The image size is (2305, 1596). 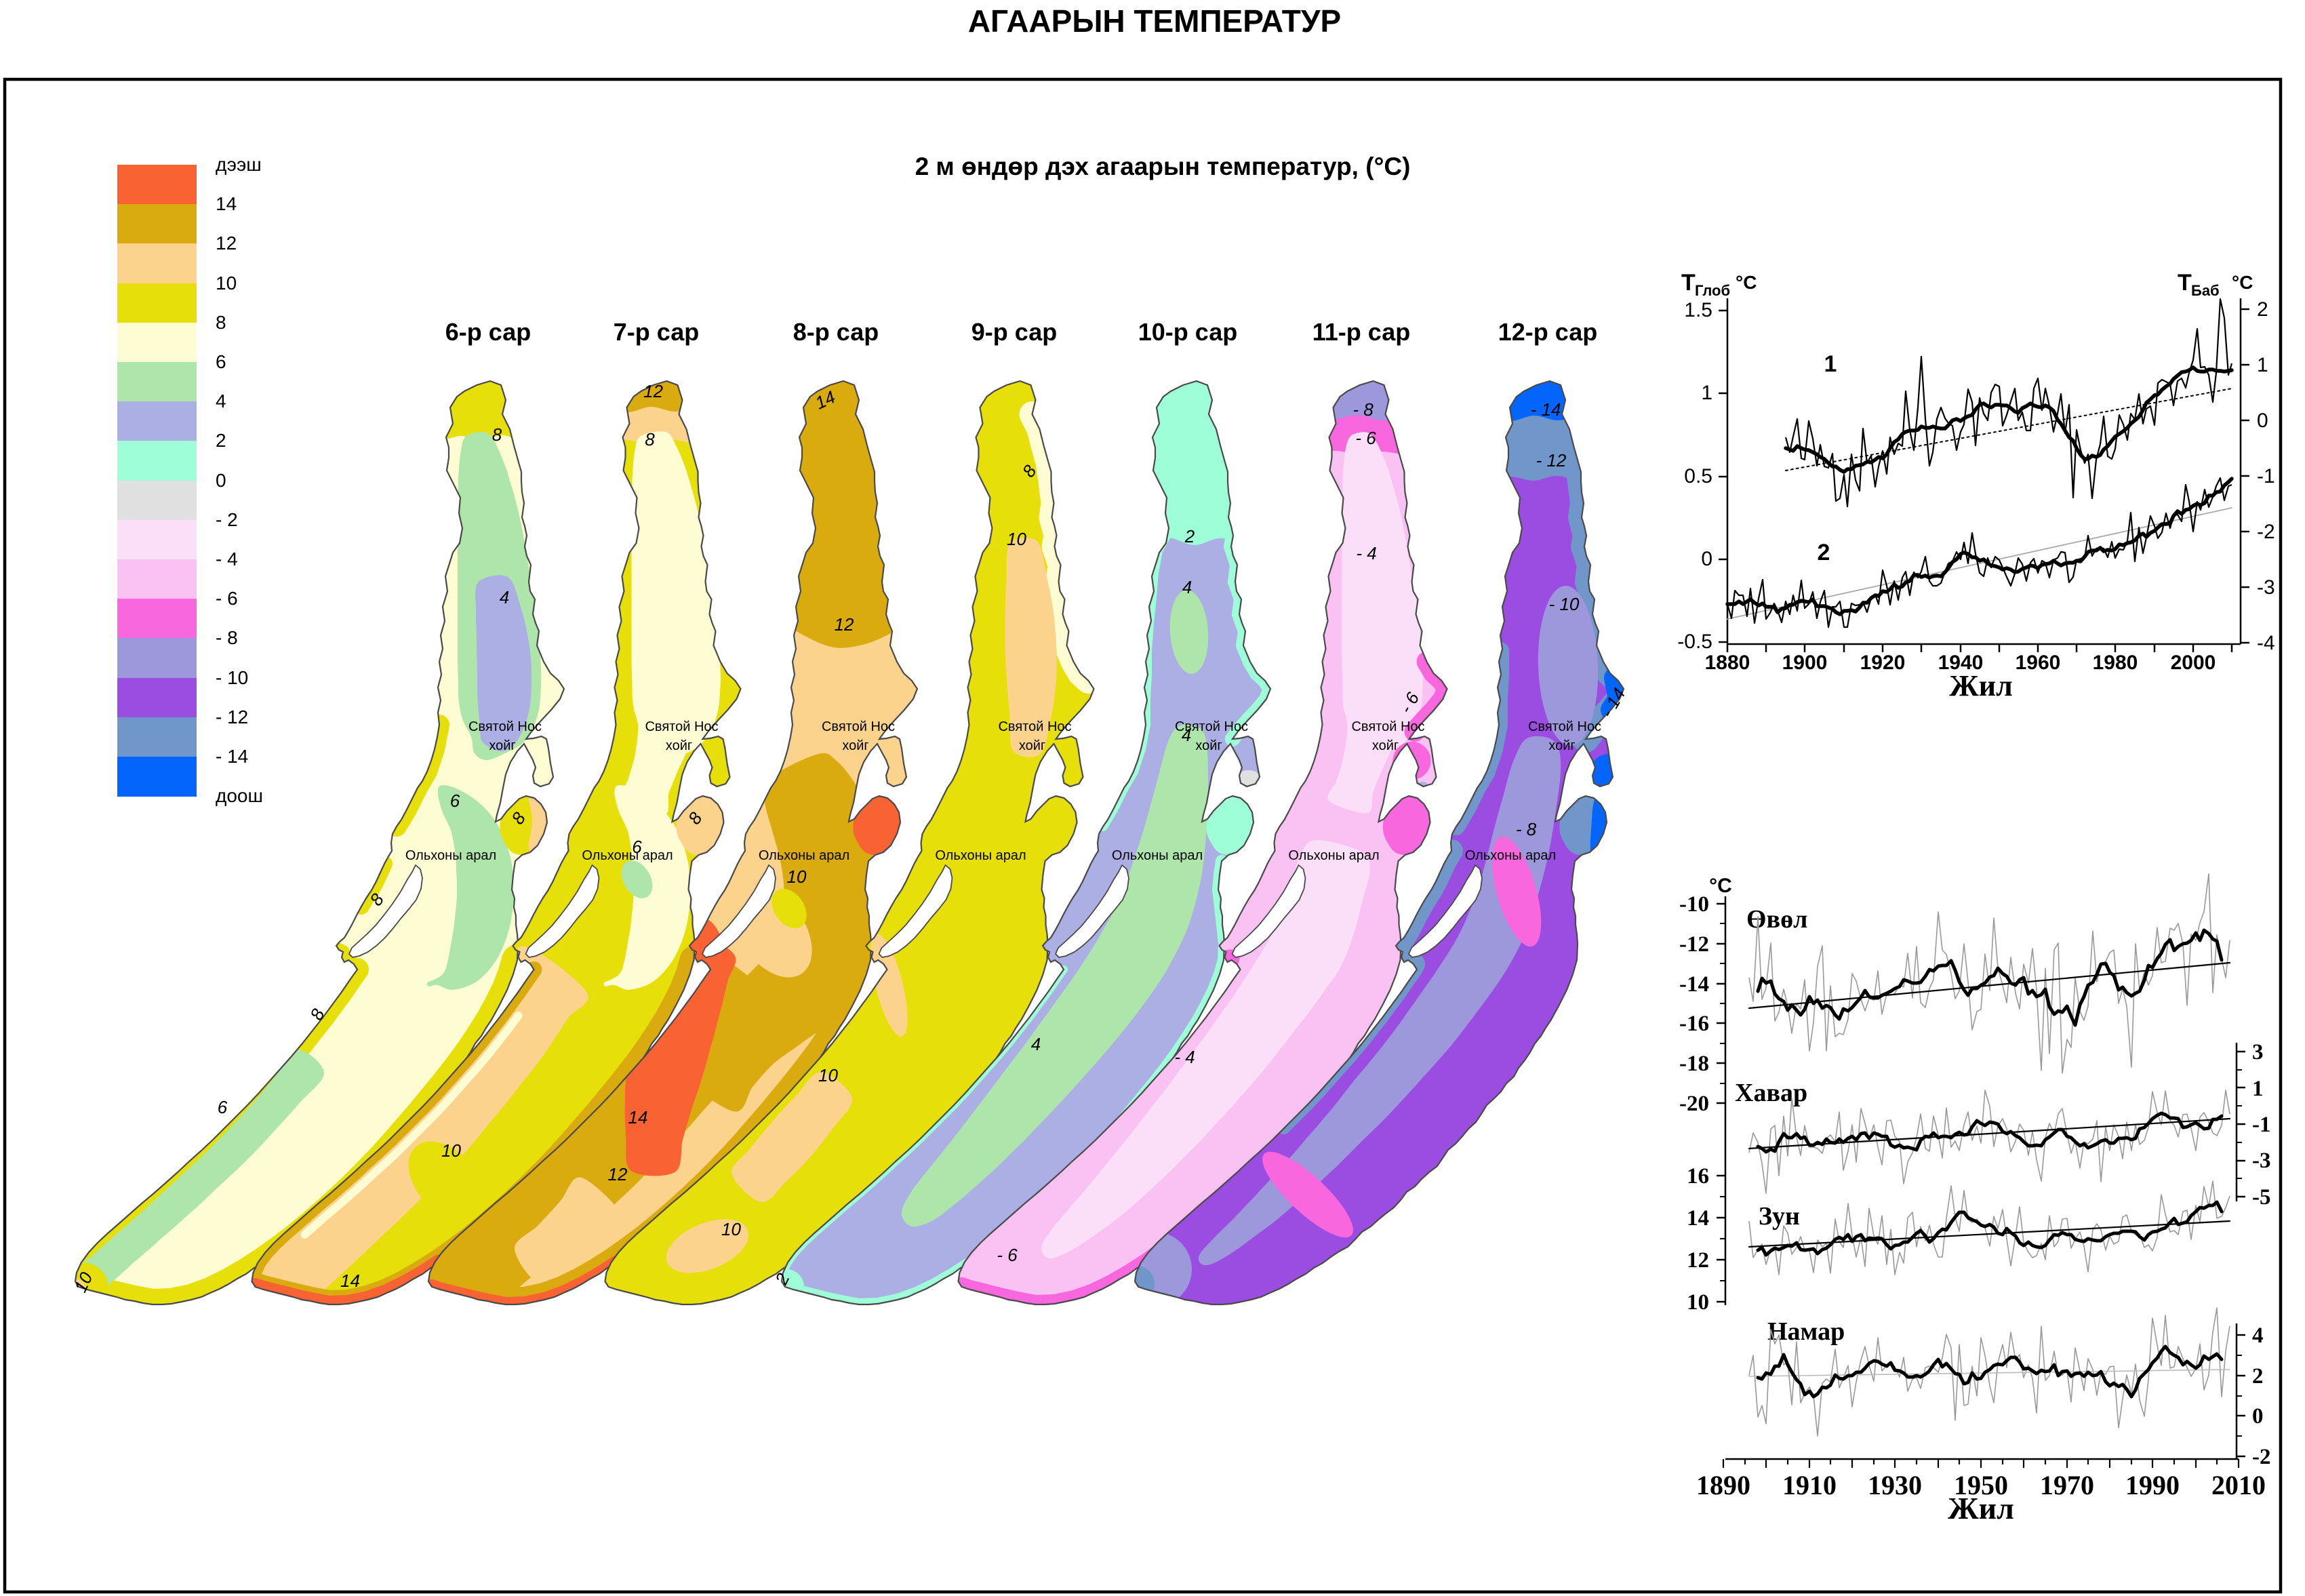 What do you see at coordinates (2115, 663) in the screenshot?
I see `svg-text: 1980` at bounding box center [2115, 663].